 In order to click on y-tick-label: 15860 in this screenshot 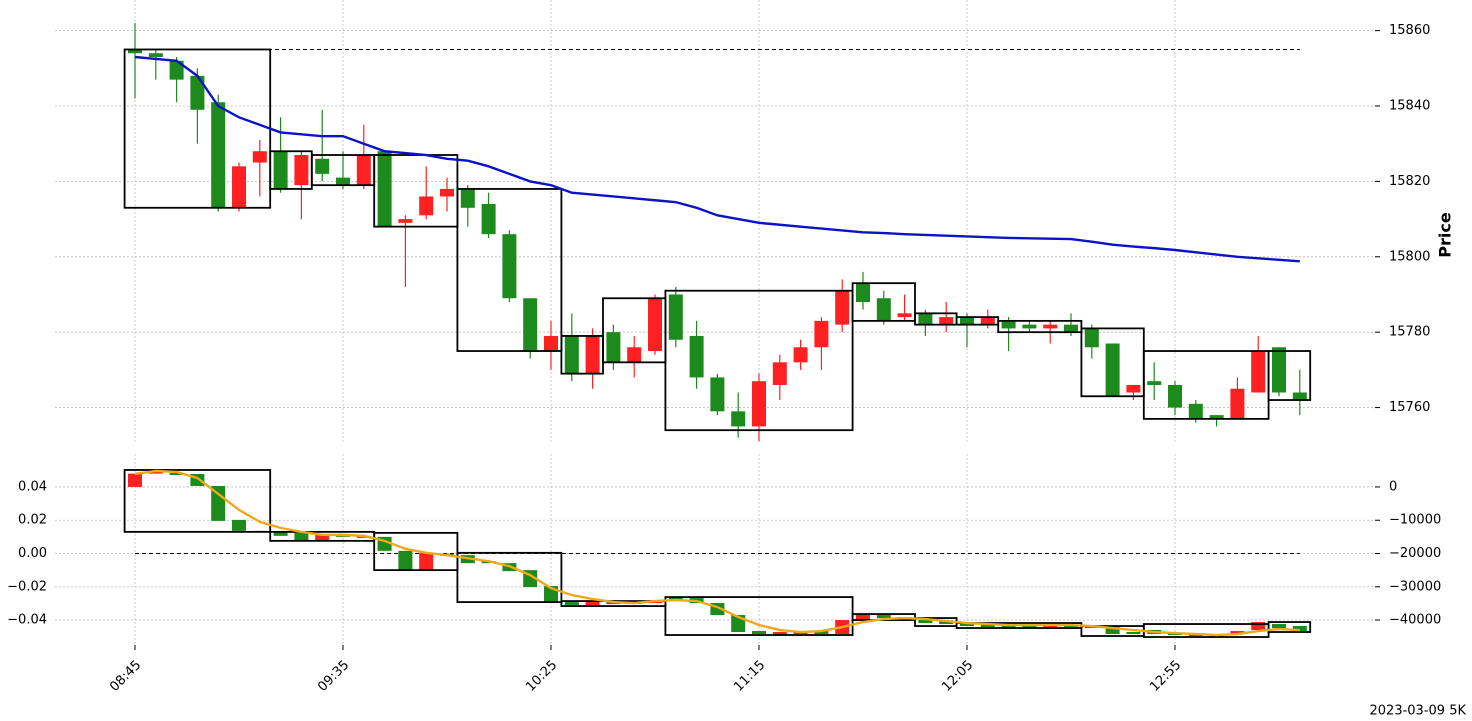, I will do `click(1409, 30)`.